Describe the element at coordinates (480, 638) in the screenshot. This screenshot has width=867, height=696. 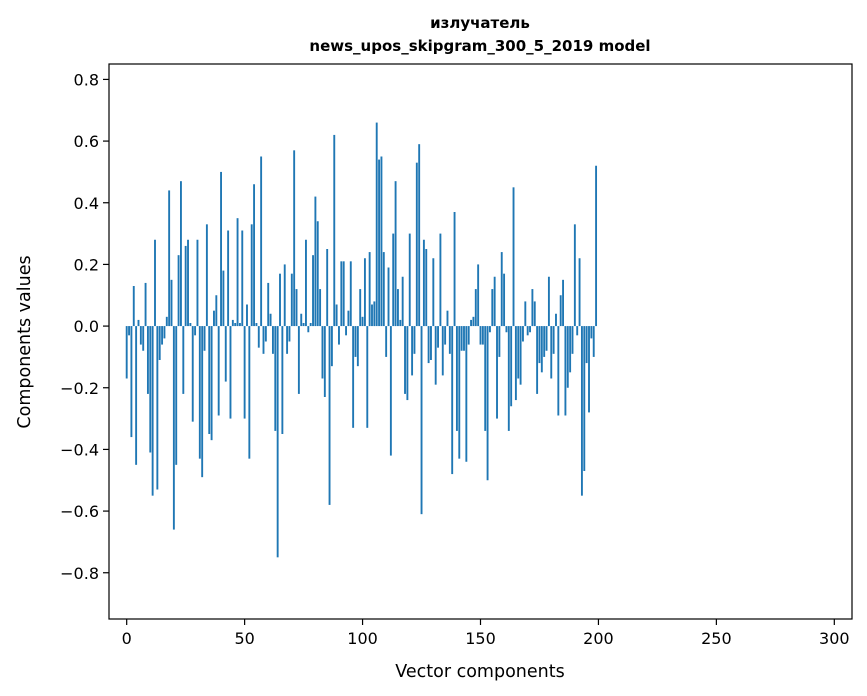
I see `x-tick-label: 150` at that location.